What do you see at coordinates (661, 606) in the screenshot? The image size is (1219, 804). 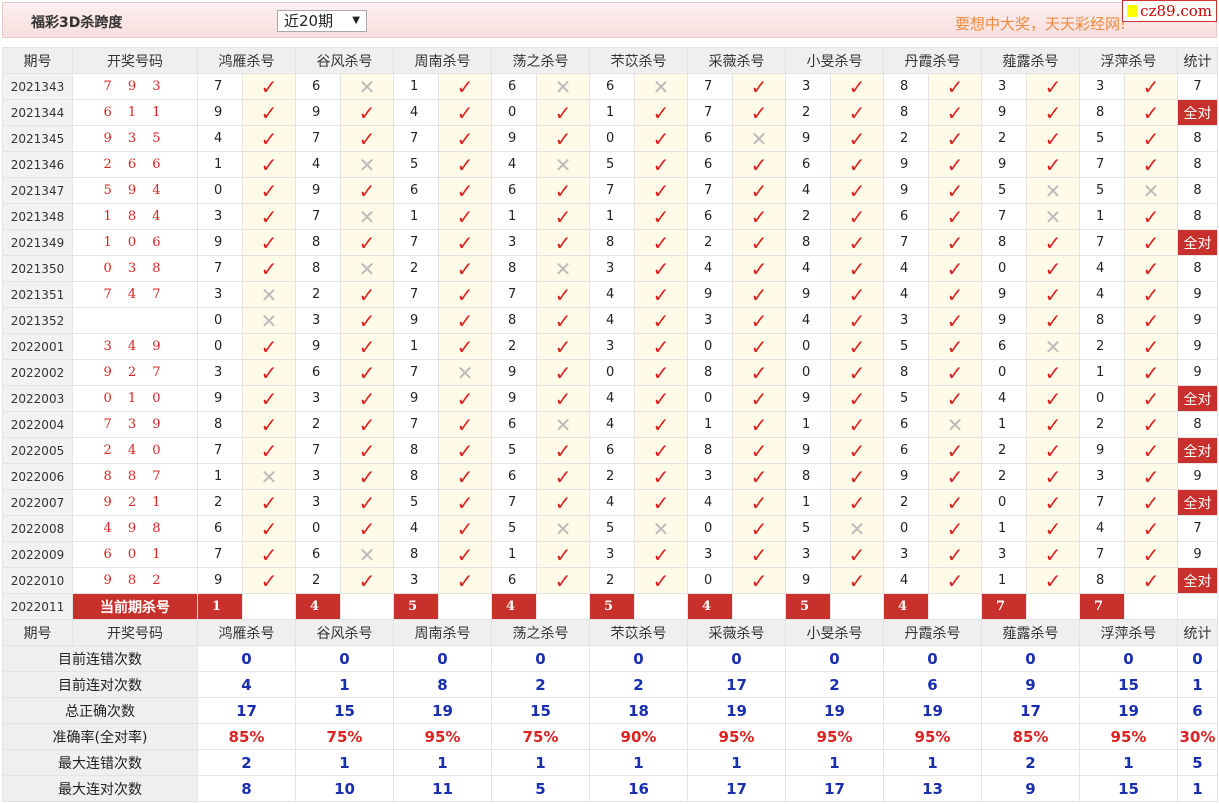 I see `empty-cell` at bounding box center [661, 606].